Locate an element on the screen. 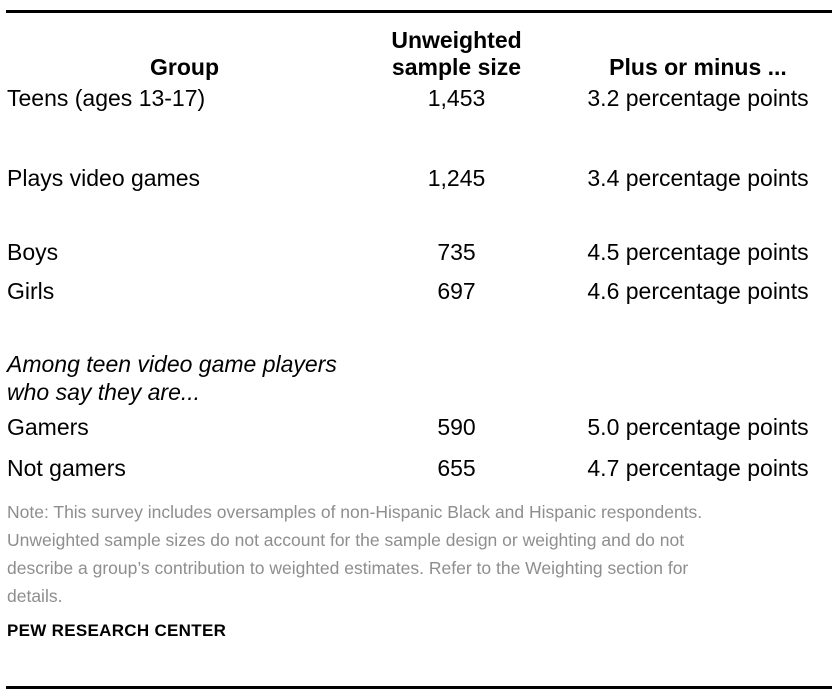 Image resolution: width=840 pixels, height=700 pixels. group-cell: Gamers is located at coordinates (48, 427).